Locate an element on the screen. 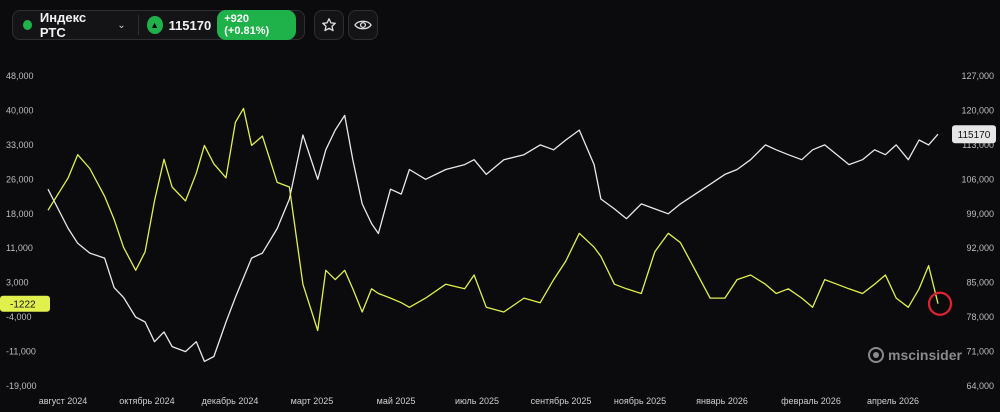 This screenshot has width=1000, height=412. x-tick-label: январь 2026 is located at coordinates (722, 401).